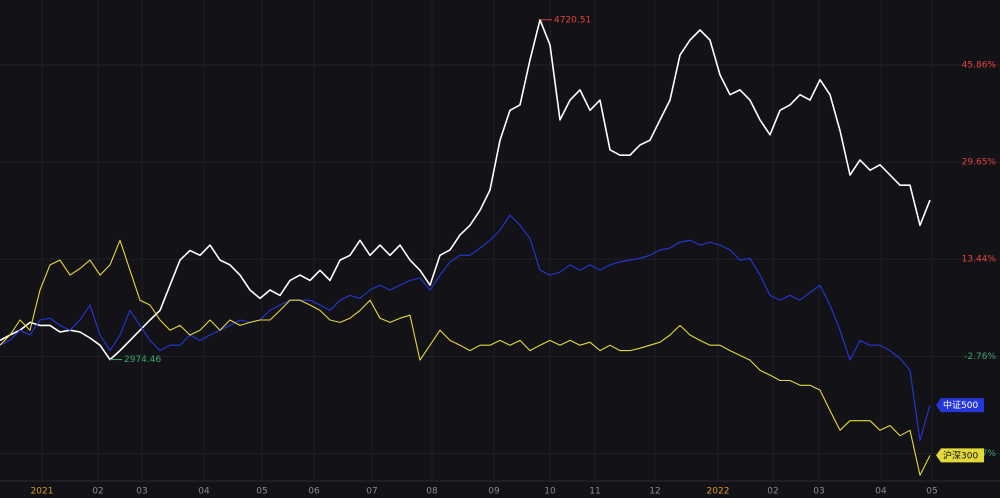 This screenshot has height=498, width=1000. I want to click on y-tick-label: -2.76%, so click(980, 357).